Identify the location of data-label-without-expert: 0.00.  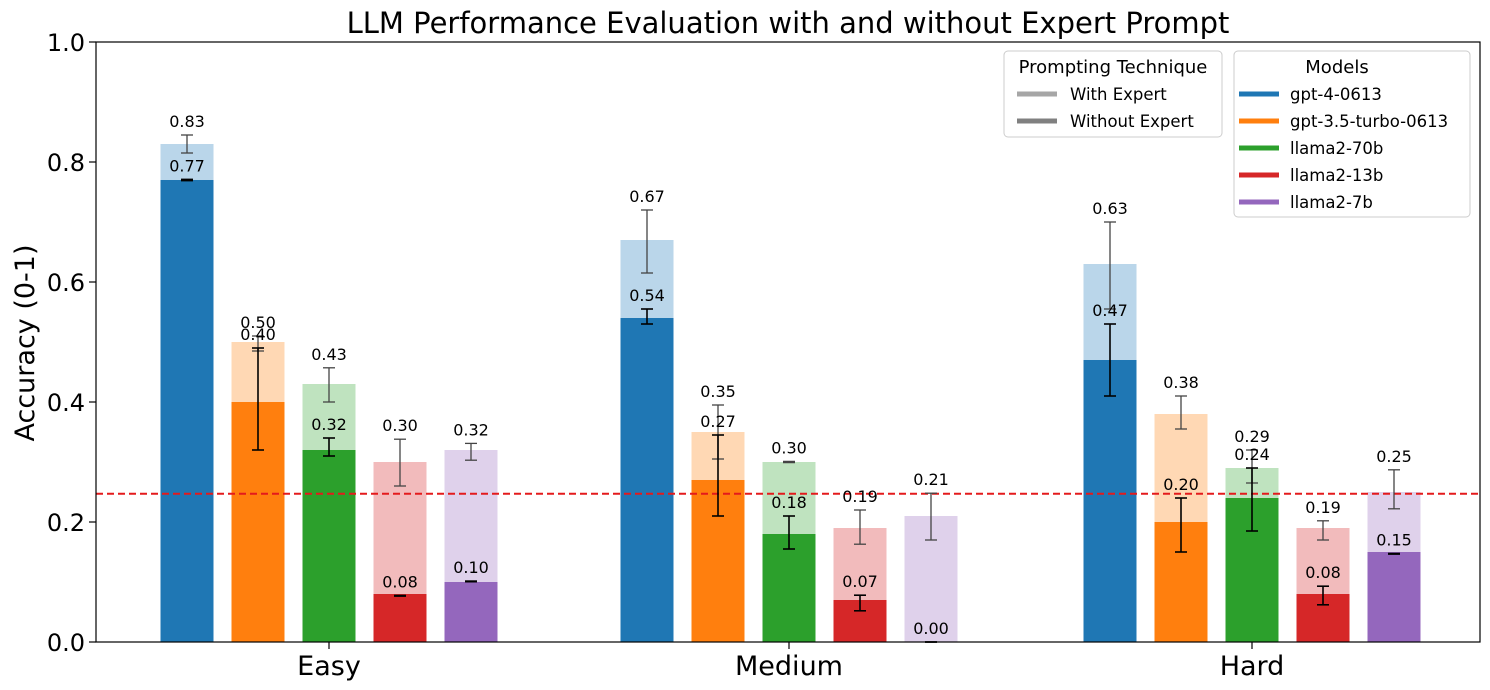
(931, 628).